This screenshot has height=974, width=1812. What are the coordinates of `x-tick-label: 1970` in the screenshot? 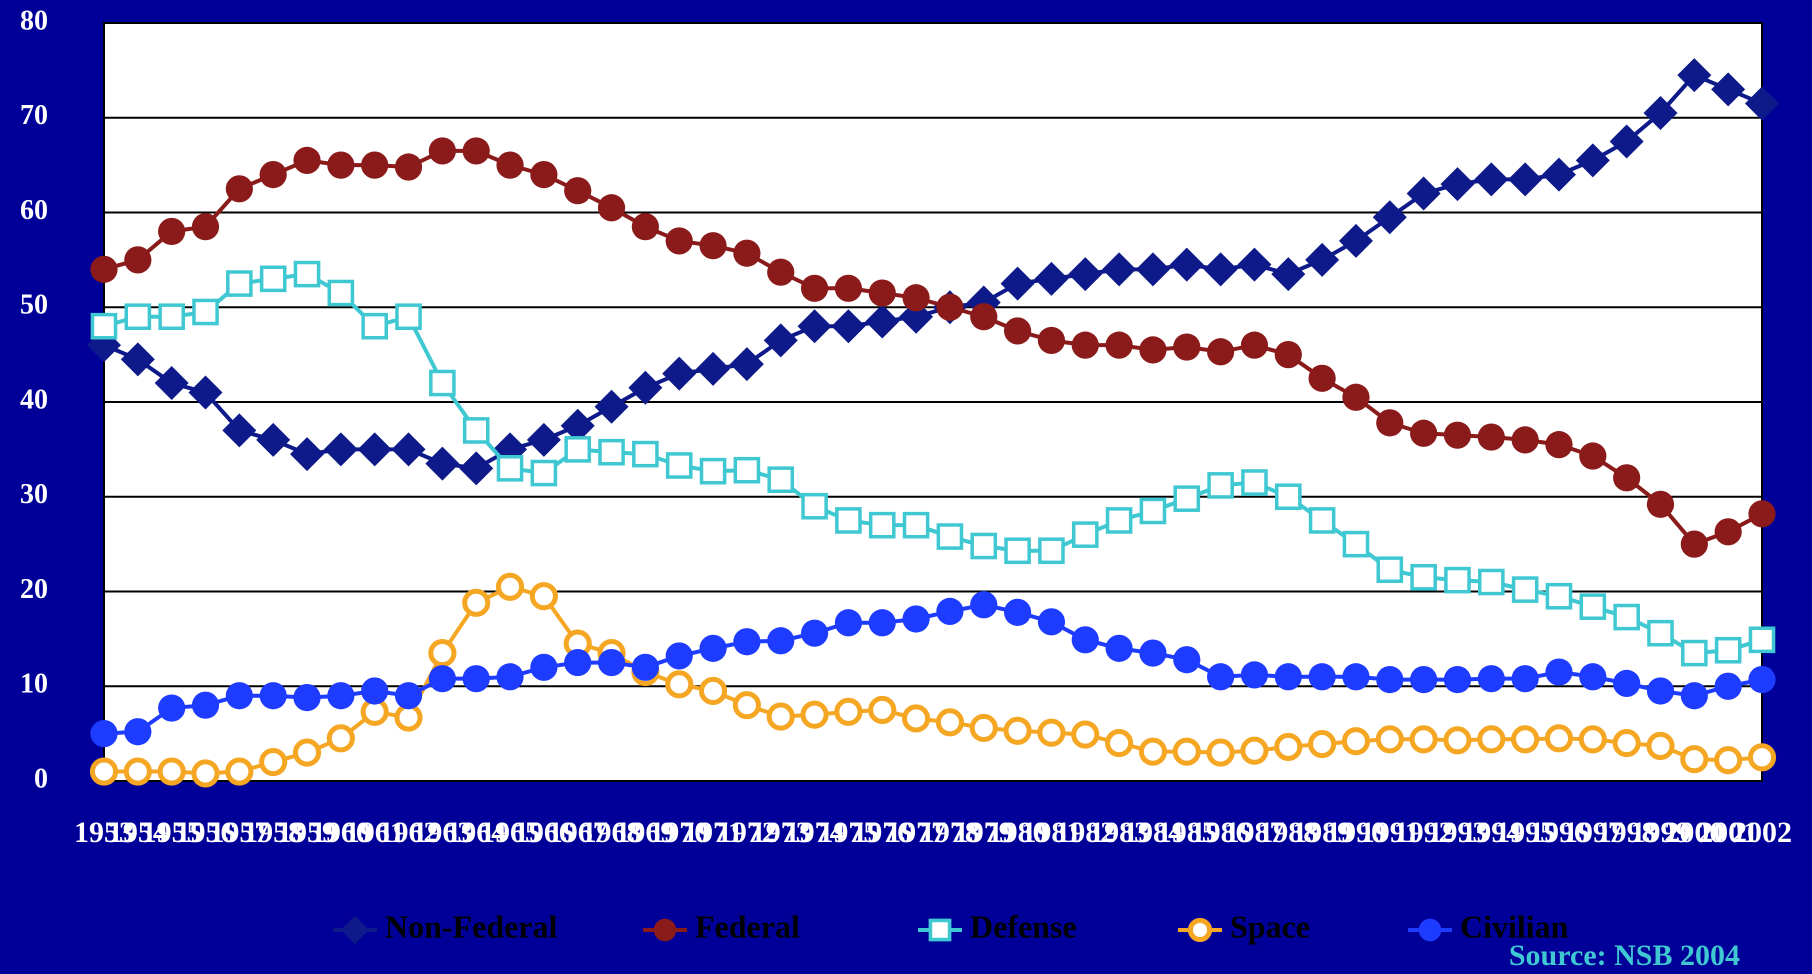 It's located at (679, 832).